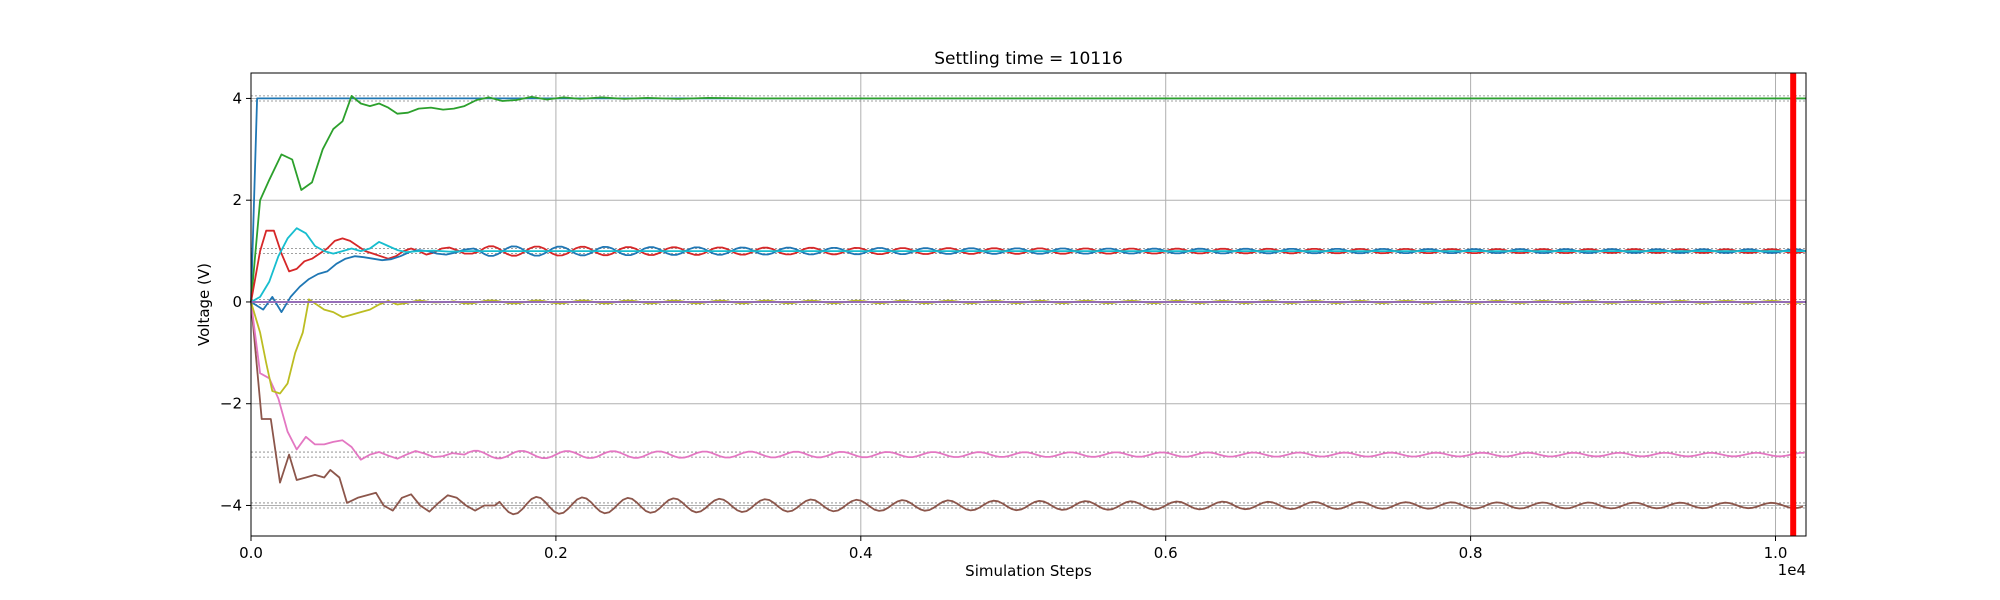 This screenshot has width=2000, height=600. What do you see at coordinates (556, 553) in the screenshot?
I see `x-tick-label: 0.2` at bounding box center [556, 553].